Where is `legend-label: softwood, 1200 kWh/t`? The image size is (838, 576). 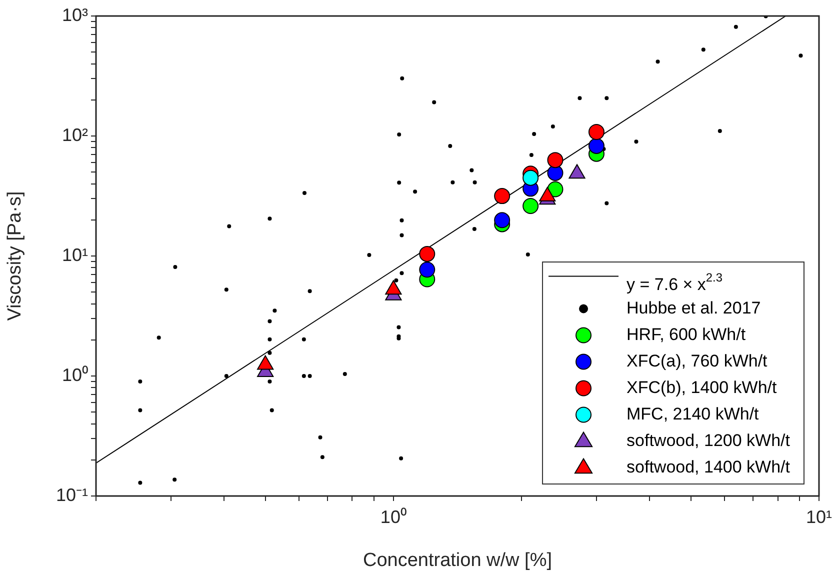 legend-label: softwood, 1200 kWh/t is located at coordinates (708, 440).